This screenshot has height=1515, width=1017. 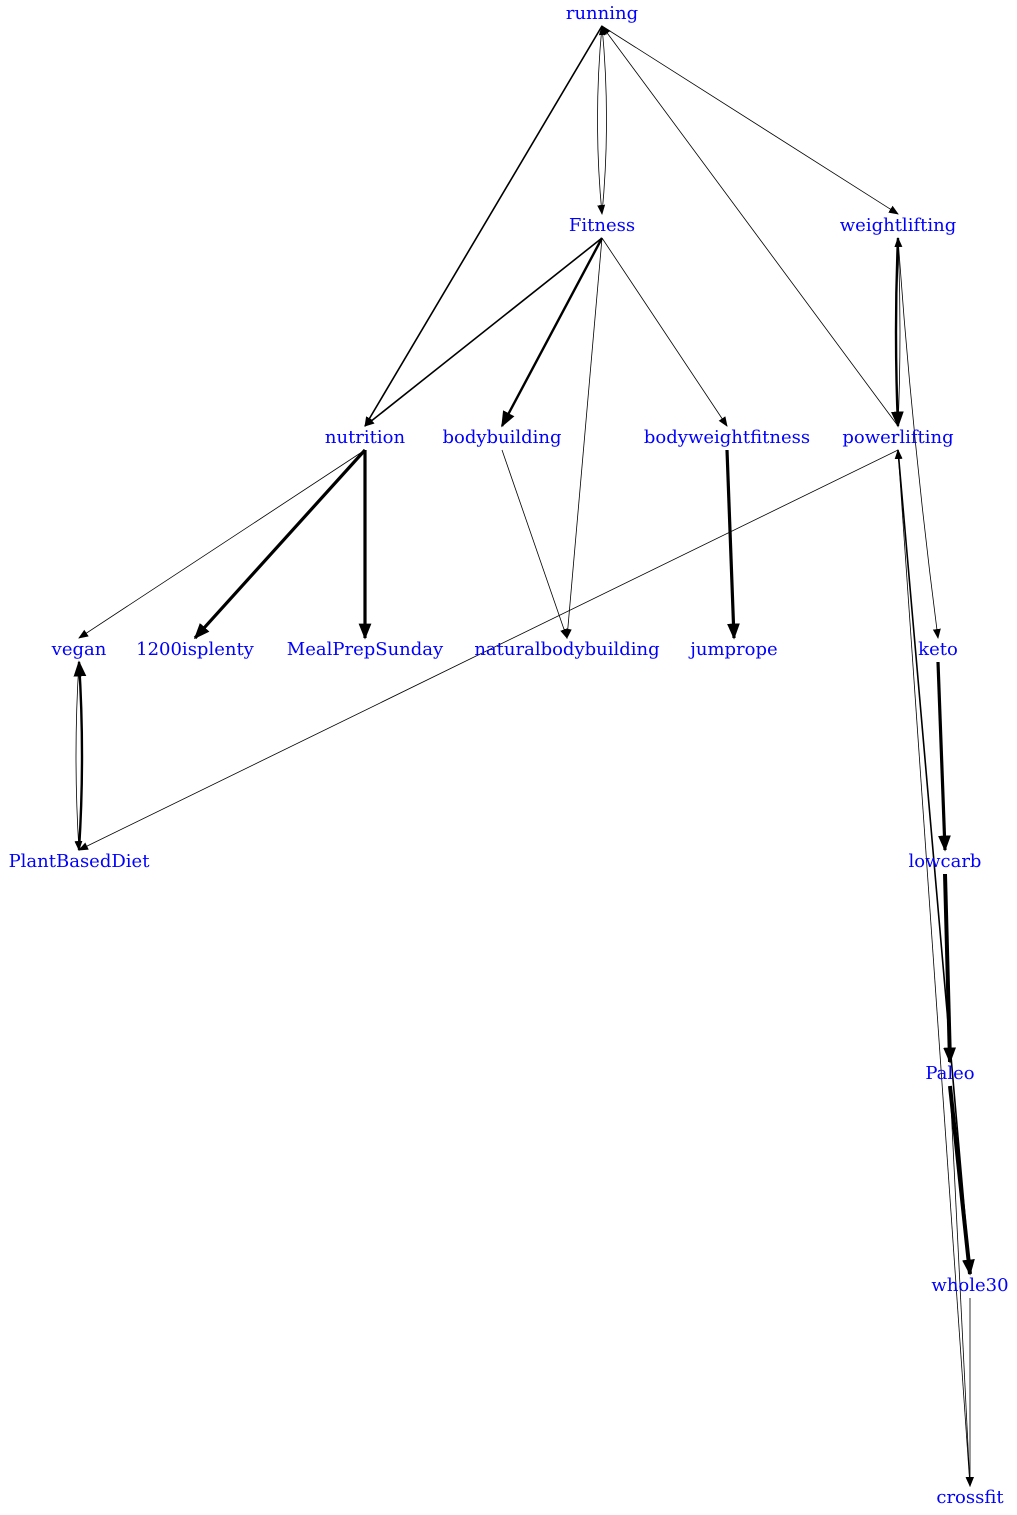 I want to click on edge-Paleo-to-crossfit, so click(x=961, y=1286).